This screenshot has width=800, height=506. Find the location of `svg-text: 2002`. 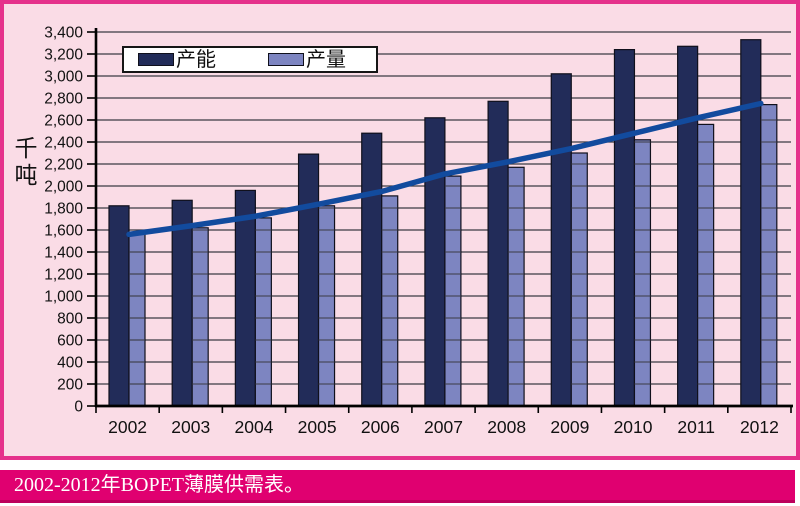

svg-text: 2002 is located at coordinates (127, 427).